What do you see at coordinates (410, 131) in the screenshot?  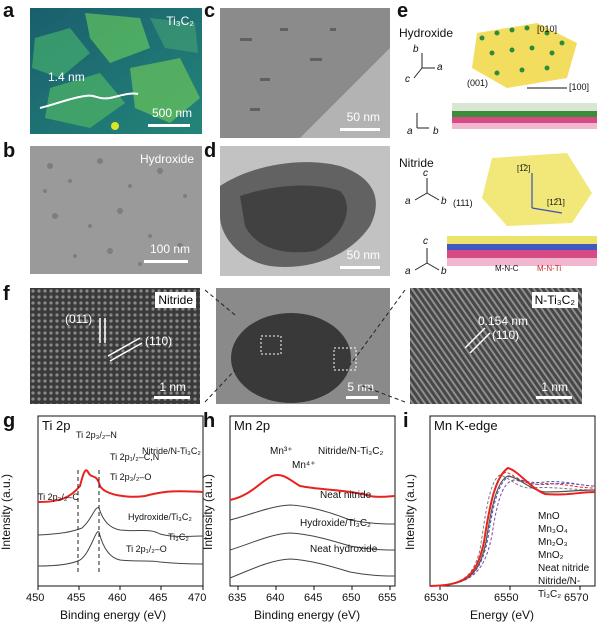 I see `axis-a-label-2: a` at bounding box center [410, 131].